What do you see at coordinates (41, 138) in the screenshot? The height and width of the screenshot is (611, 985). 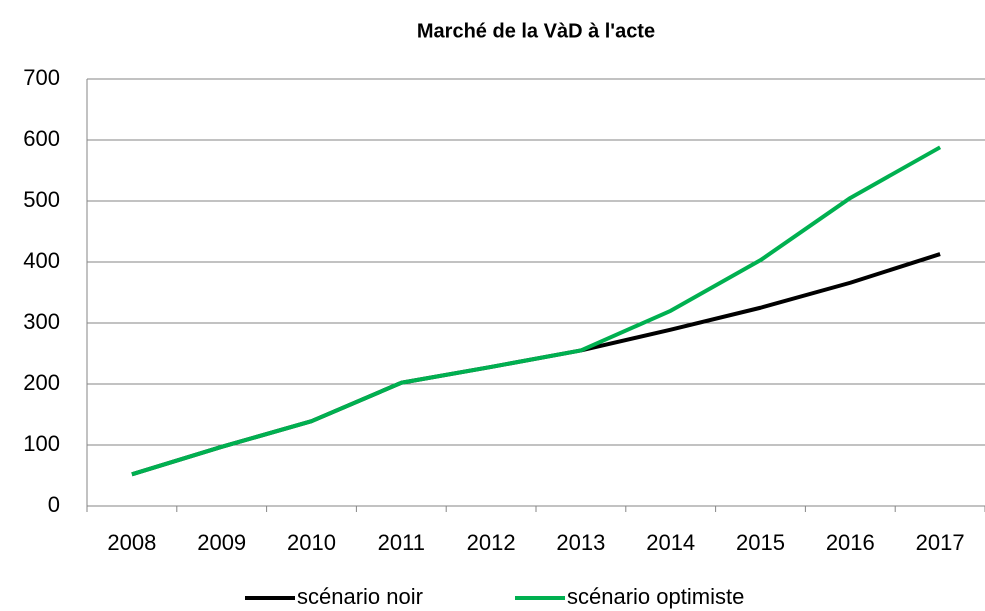 I see `y-tick-label: 600` at bounding box center [41, 138].